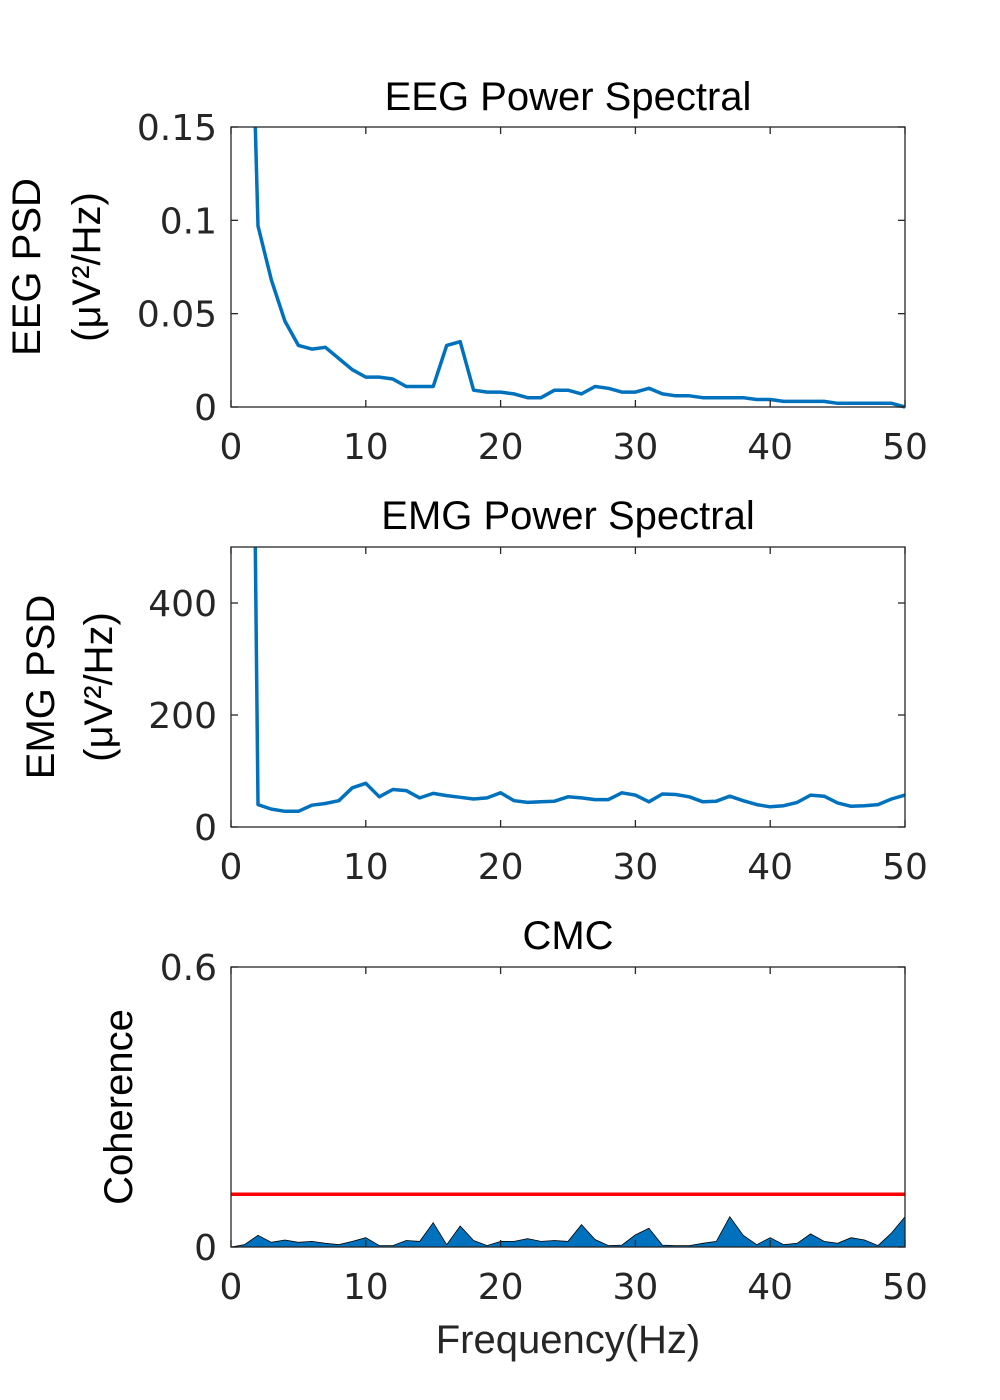 The width and height of the screenshot is (1000, 1400). I want to click on y-tick-label: 0.15, so click(177, 128).